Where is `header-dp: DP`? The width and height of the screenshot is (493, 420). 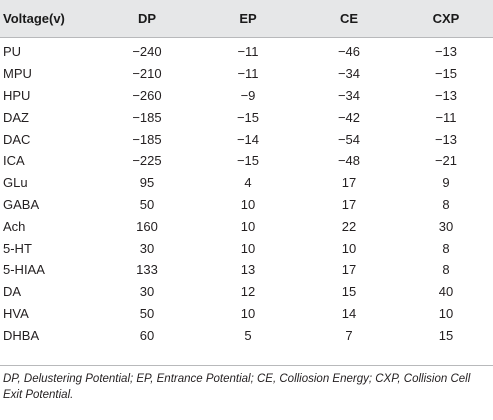 header-dp: DP is located at coordinates (147, 18).